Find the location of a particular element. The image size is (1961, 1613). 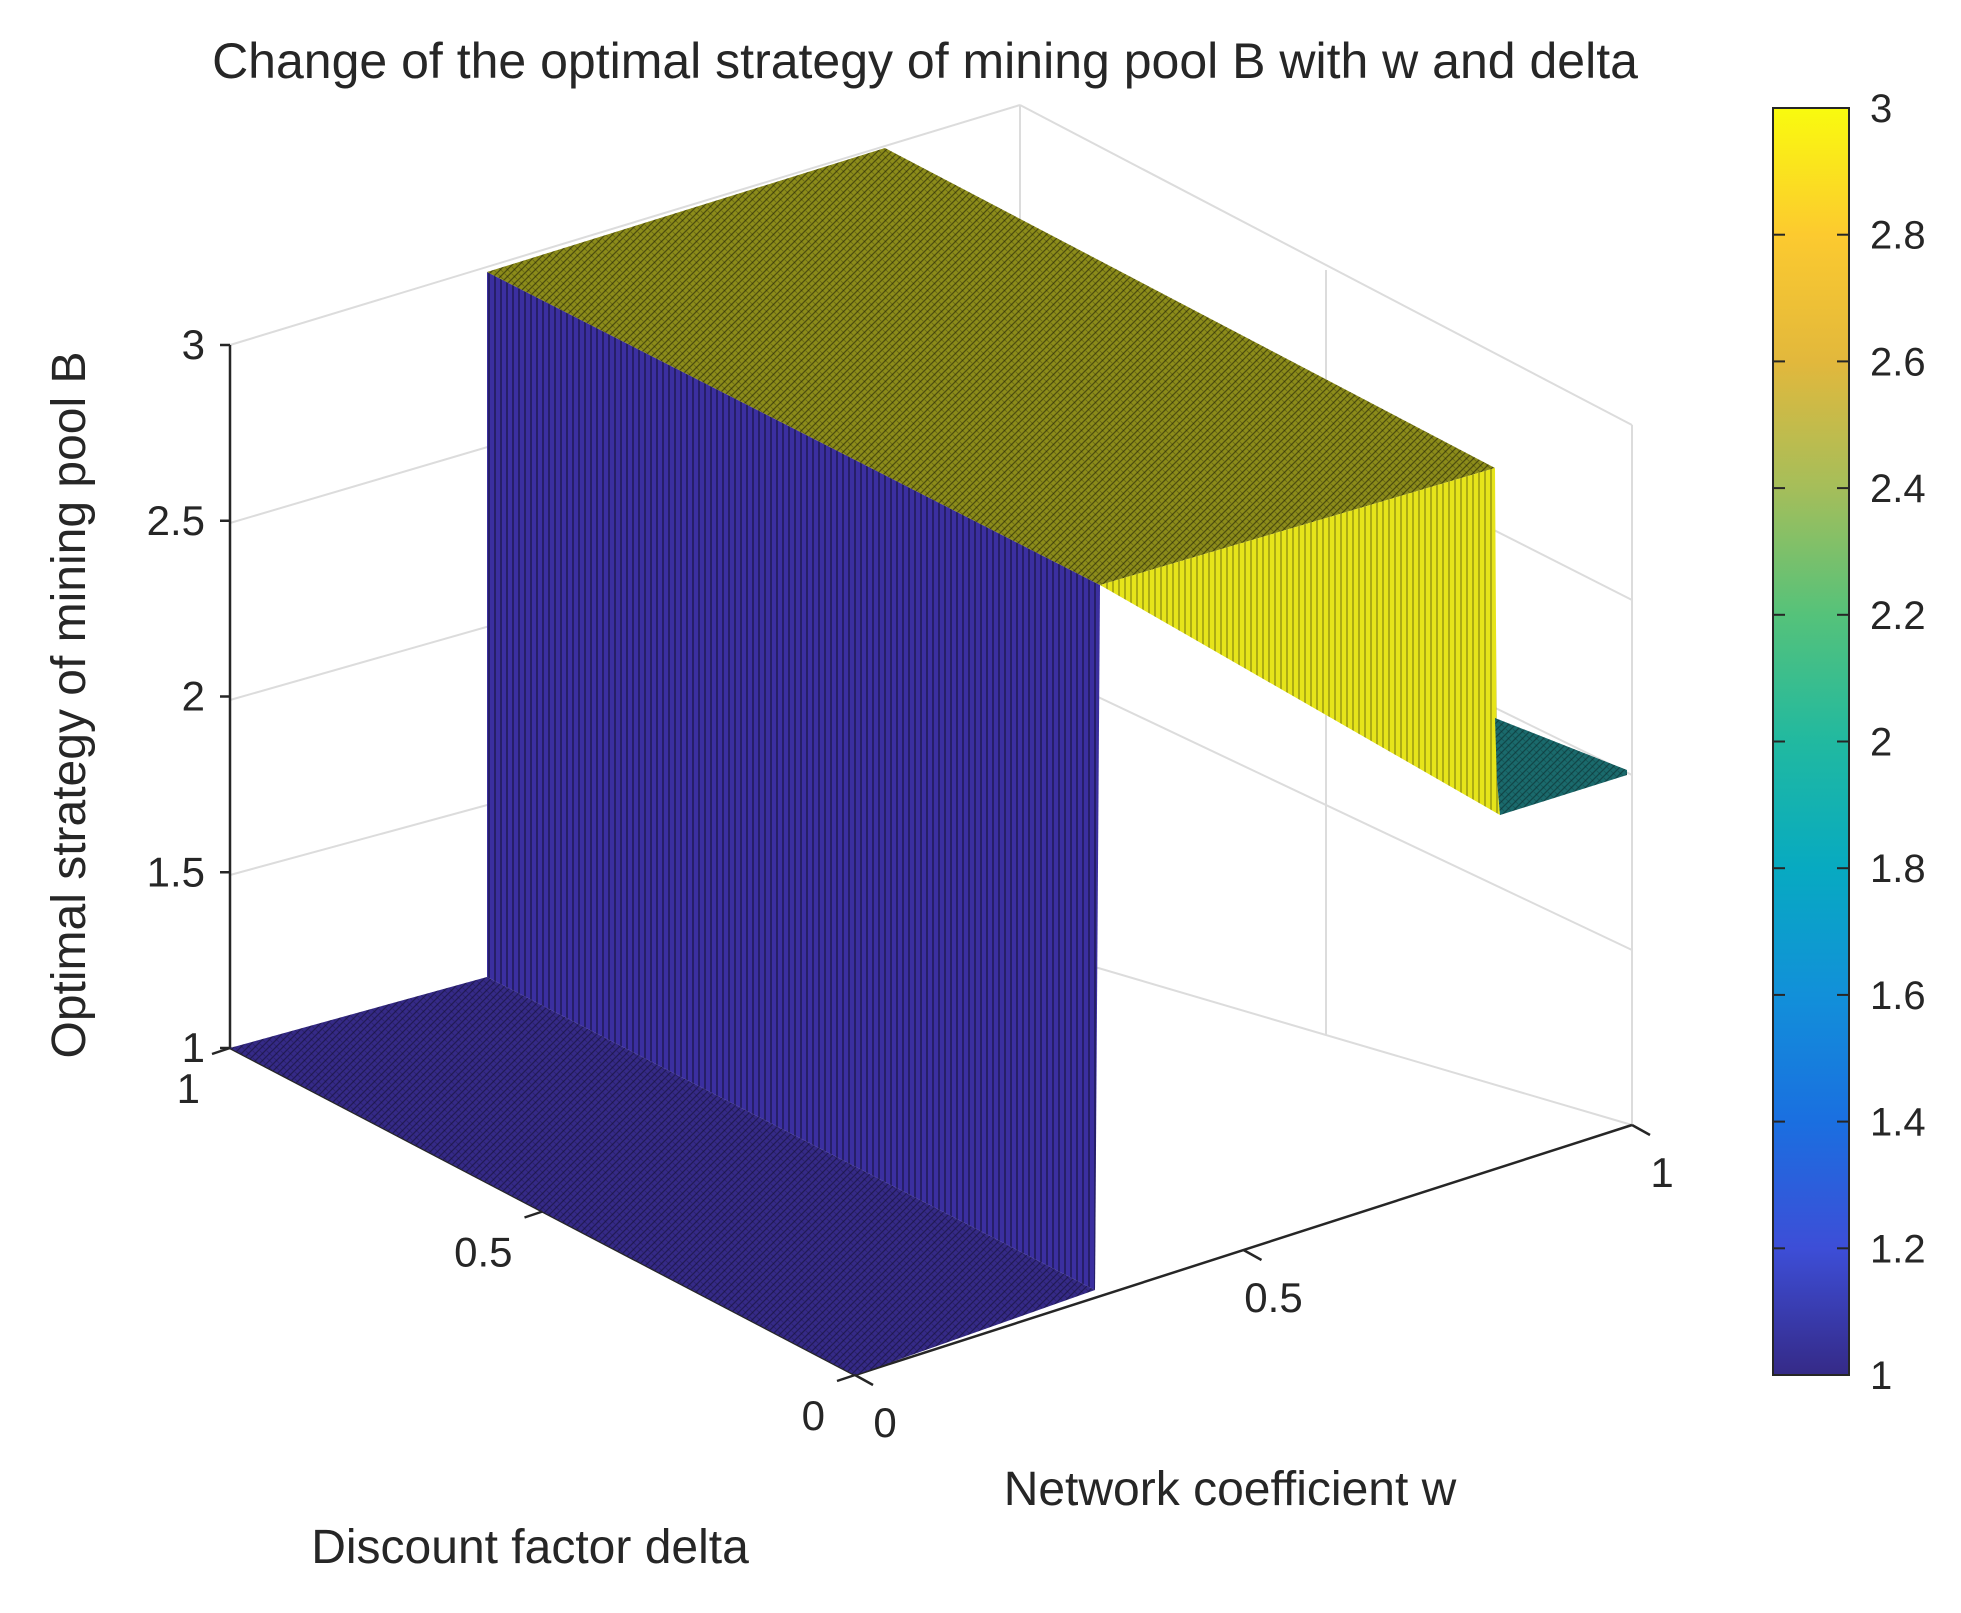

x-tick-label: 0.5 is located at coordinates (1273, 1297).